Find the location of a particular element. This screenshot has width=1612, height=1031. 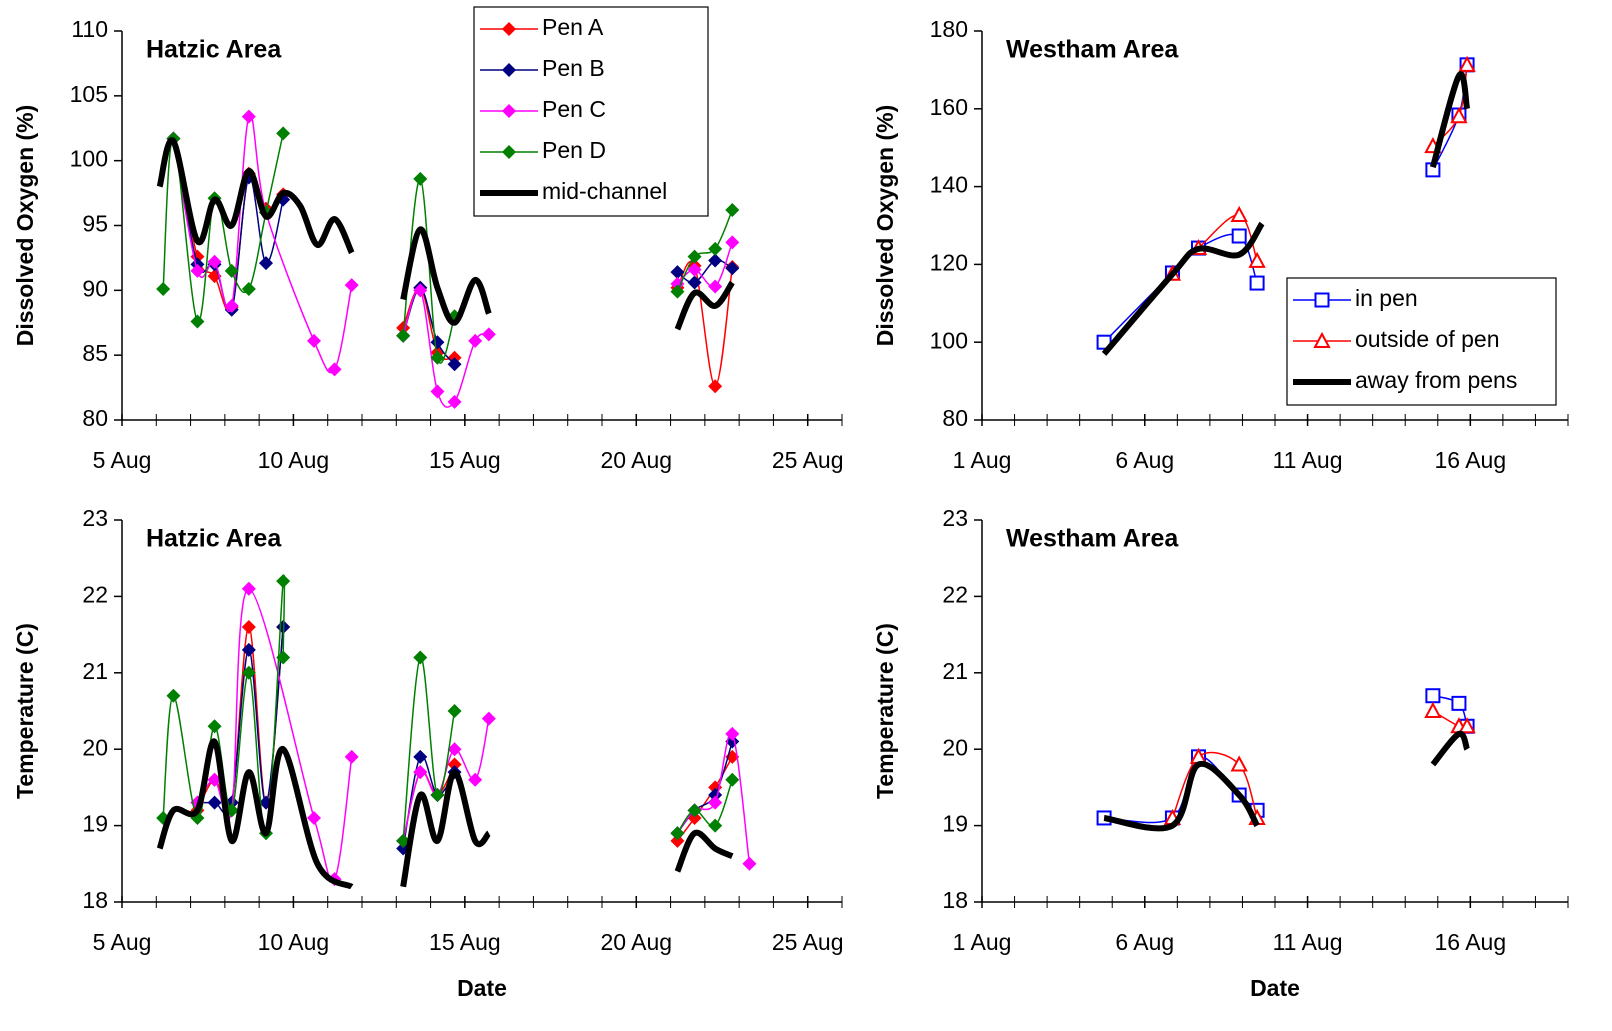

y-axis-label: Dissolved Oxygen (%) is located at coordinates (885, 226).